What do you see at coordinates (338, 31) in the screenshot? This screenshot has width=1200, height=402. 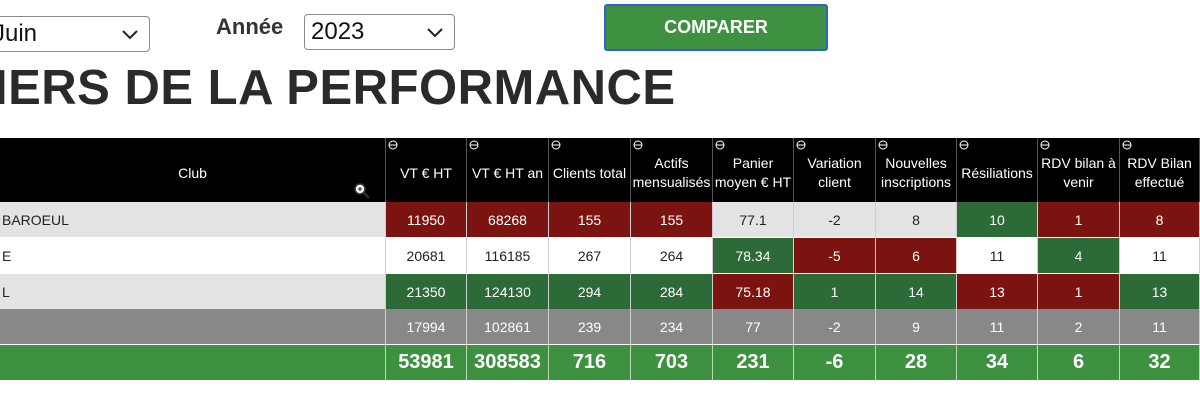 I see `year-select-value: 2023` at bounding box center [338, 31].